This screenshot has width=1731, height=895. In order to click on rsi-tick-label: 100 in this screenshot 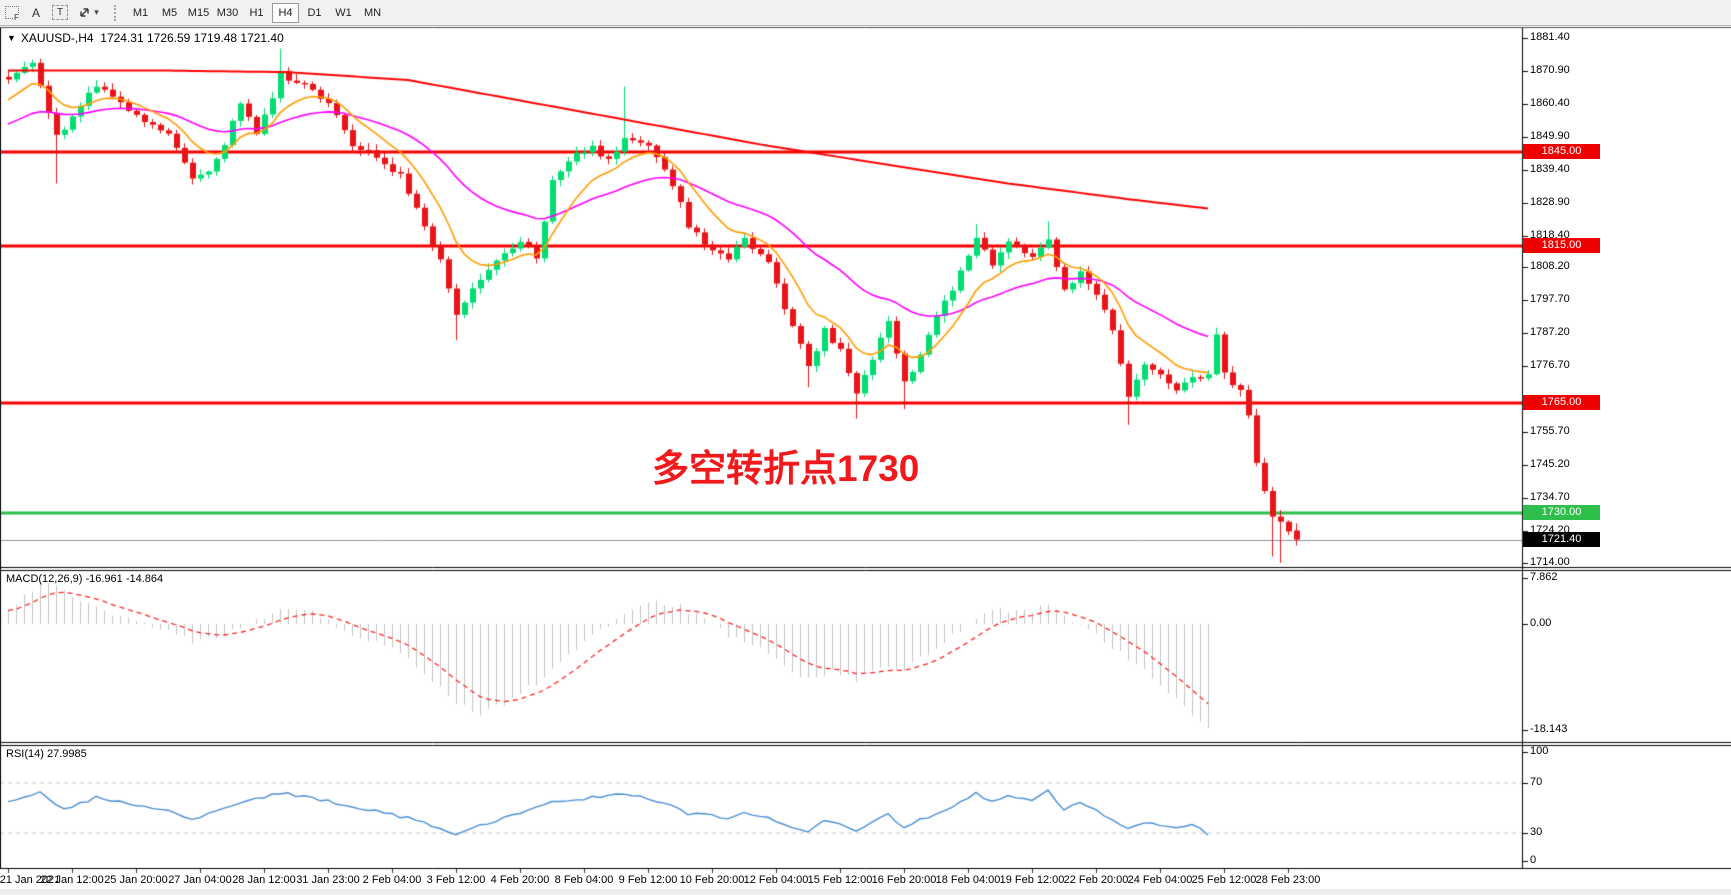, I will do `click(1539, 751)`.